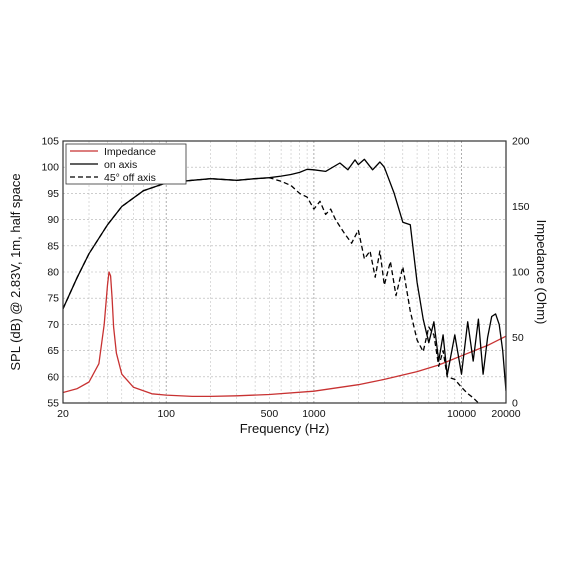  Describe the element at coordinates (63, 414) in the screenshot. I see `x-tick-label: 20` at that location.